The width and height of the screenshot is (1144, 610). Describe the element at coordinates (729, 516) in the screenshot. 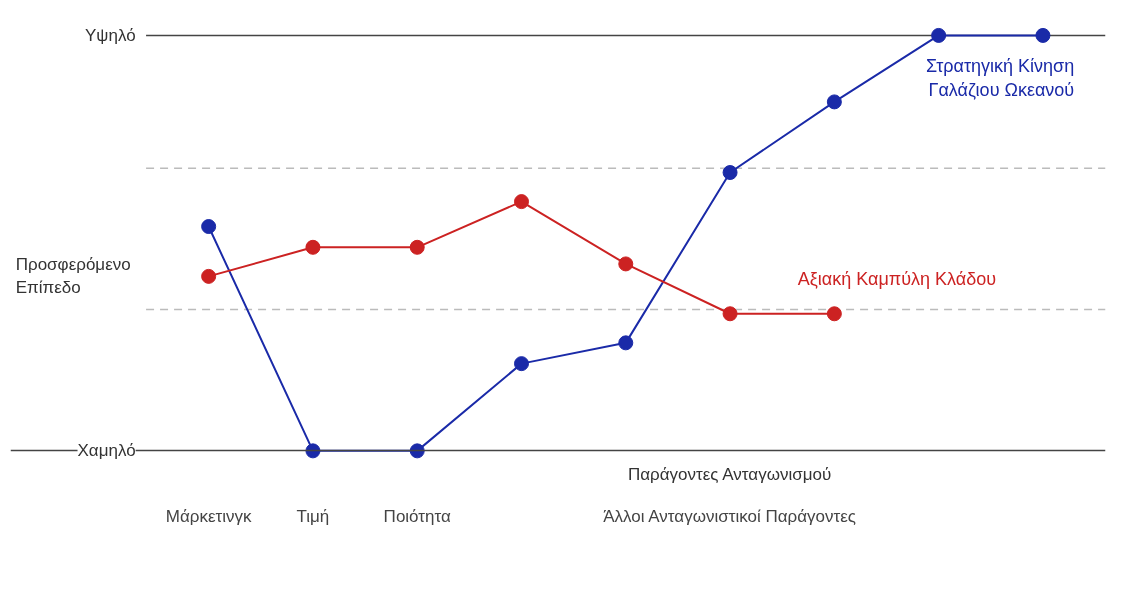

I see `text: Άλλοι Ανταγωνιστικοί Παράγοντες` at that location.